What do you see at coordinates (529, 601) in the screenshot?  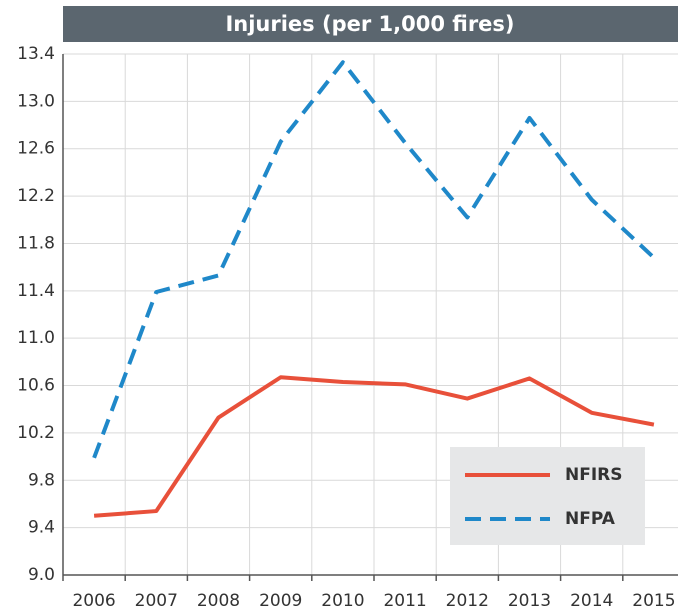 I see `x-tick-label: 2013` at bounding box center [529, 601].